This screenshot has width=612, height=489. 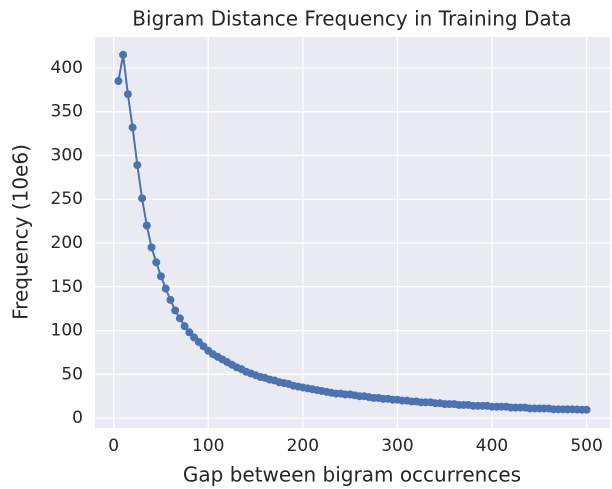 What do you see at coordinates (67, 243) in the screenshot?
I see `y-tick-label: 200` at bounding box center [67, 243].